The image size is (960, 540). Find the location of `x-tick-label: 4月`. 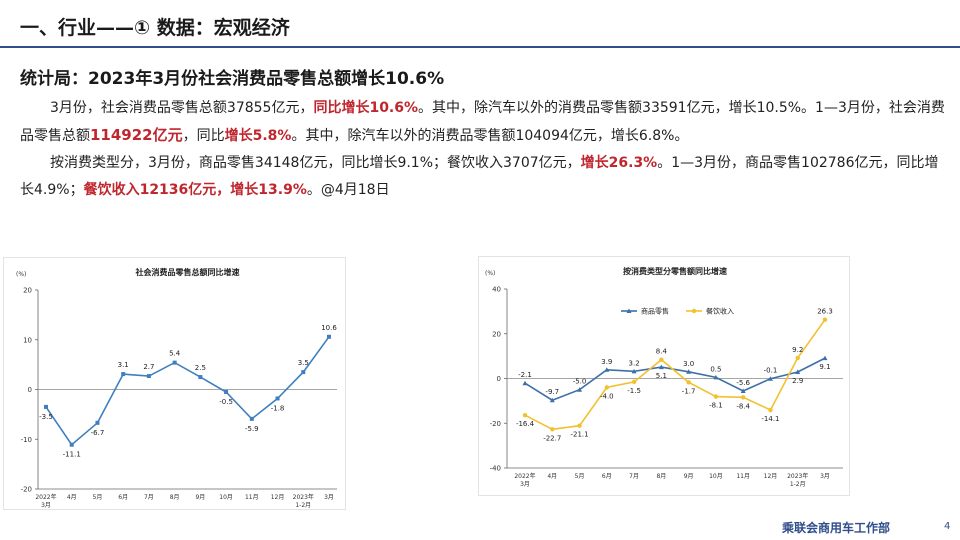

x-tick-label: 4月 is located at coordinates (72, 497).